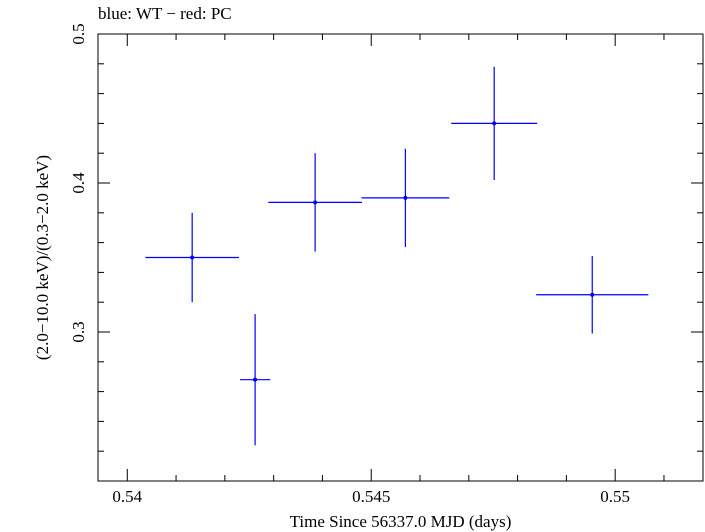 The height and width of the screenshot is (532, 705). I want to click on chart-title: blue: WT − red: PC, so click(165, 13).